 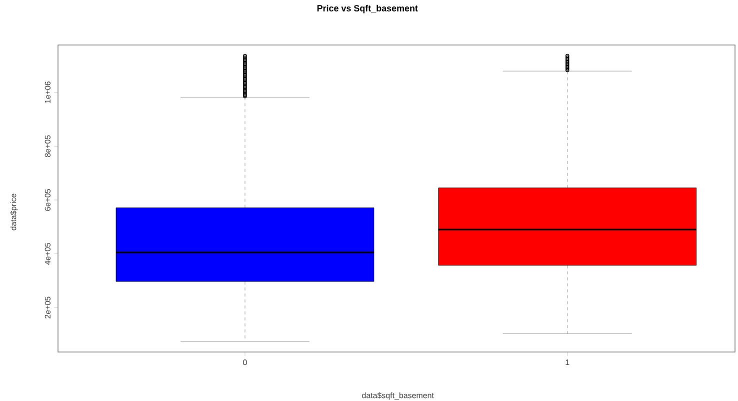 I want to click on chart-title: Price vs Sqft_basement, so click(x=367, y=9).